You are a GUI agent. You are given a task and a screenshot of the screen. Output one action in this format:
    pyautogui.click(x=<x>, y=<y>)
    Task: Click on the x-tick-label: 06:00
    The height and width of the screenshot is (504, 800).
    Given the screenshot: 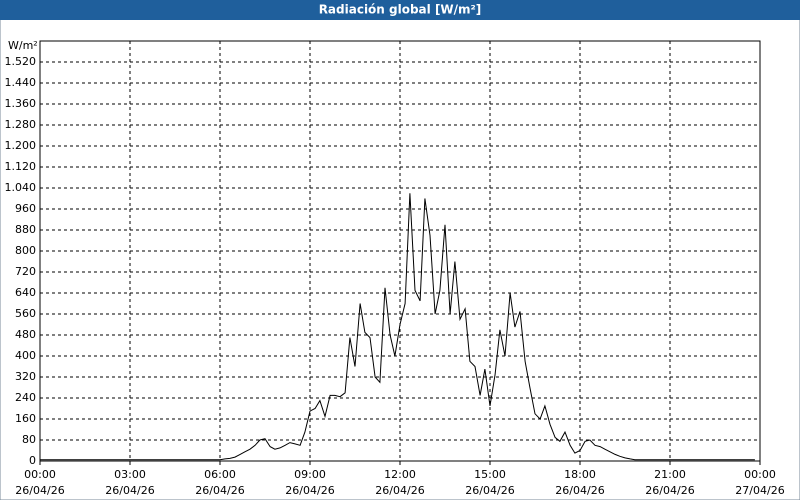 What is the action you would take?
    pyautogui.click(x=220, y=474)
    